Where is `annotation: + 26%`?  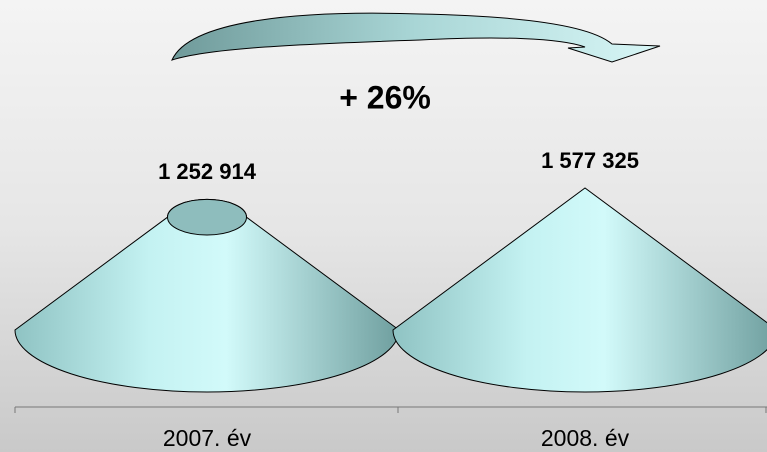 annotation: + 26% is located at coordinates (385, 97).